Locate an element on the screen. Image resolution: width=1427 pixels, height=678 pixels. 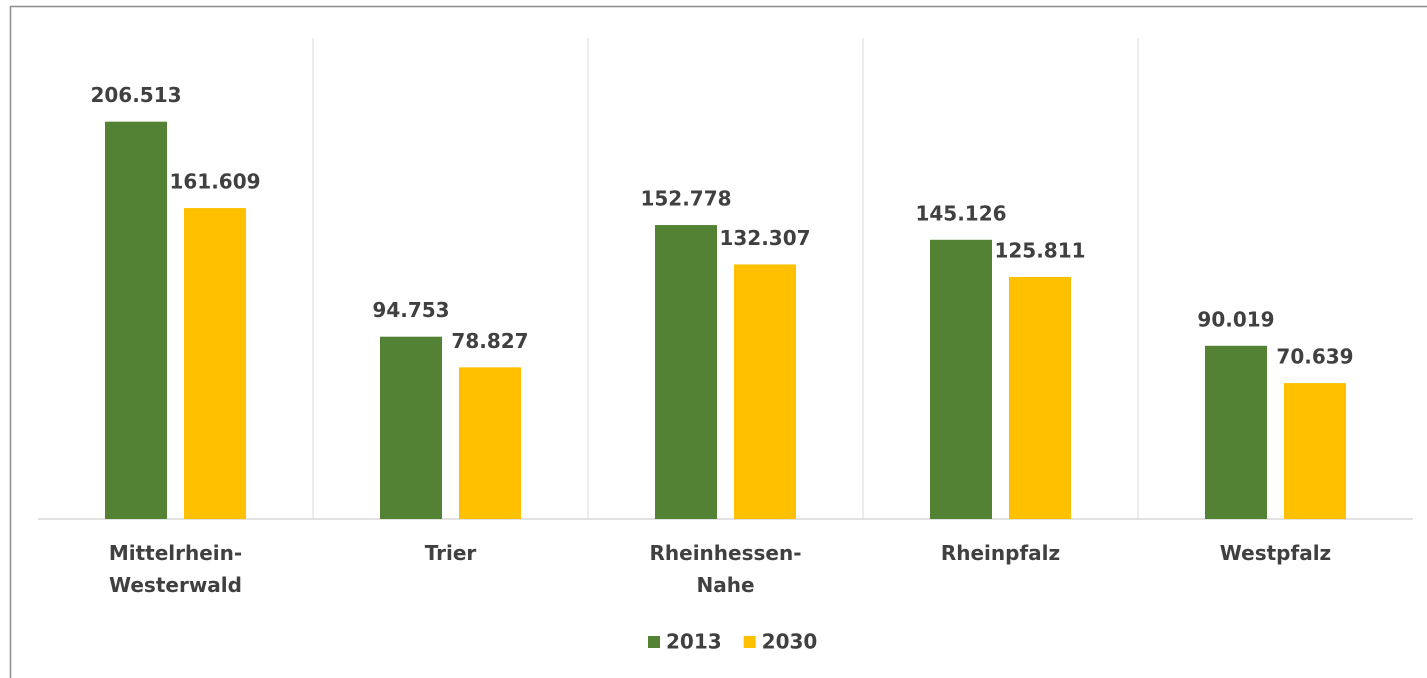
data-label: 94.753 is located at coordinates (410, 310).